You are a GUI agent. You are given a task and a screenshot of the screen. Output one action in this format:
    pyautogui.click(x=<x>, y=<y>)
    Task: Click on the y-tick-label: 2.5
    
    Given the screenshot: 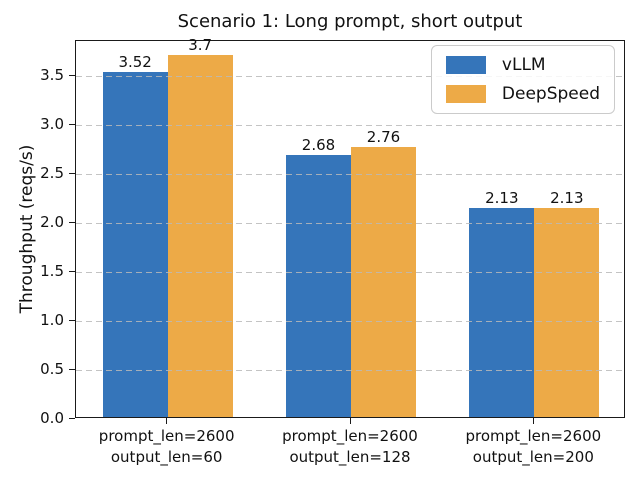 What is the action you would take?
    pyautogui.click(x=52, y=173)
    